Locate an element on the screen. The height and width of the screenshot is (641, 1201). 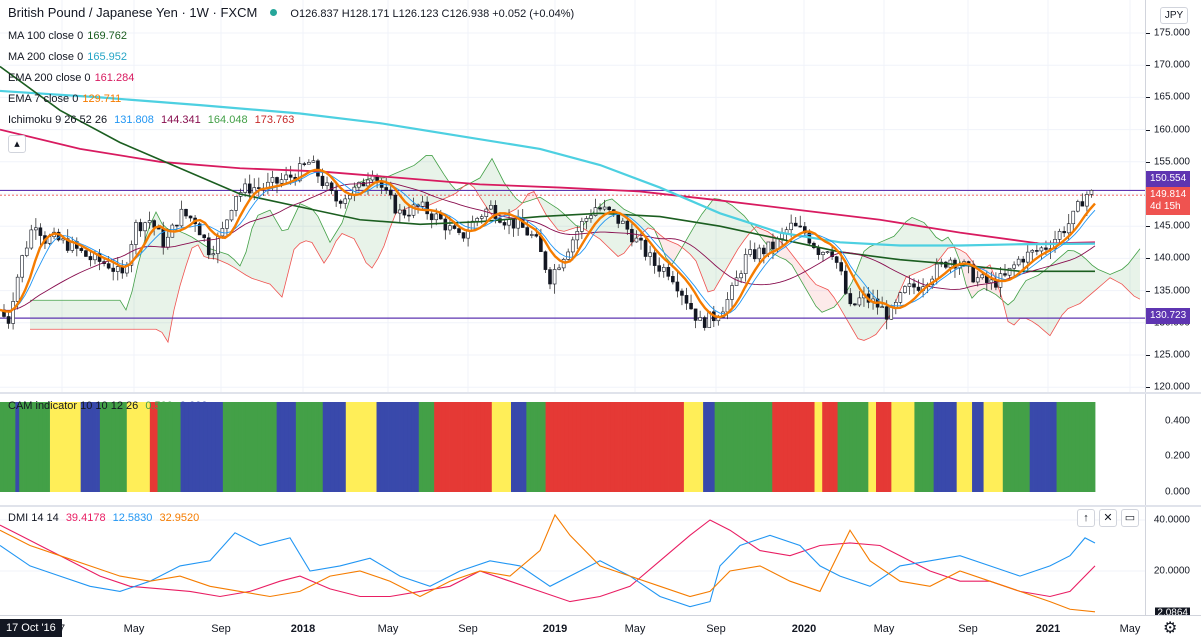
cam-legend: CAM indicator 10 10 12 26 0.500 0.000 is located at coordinates (108, 406).